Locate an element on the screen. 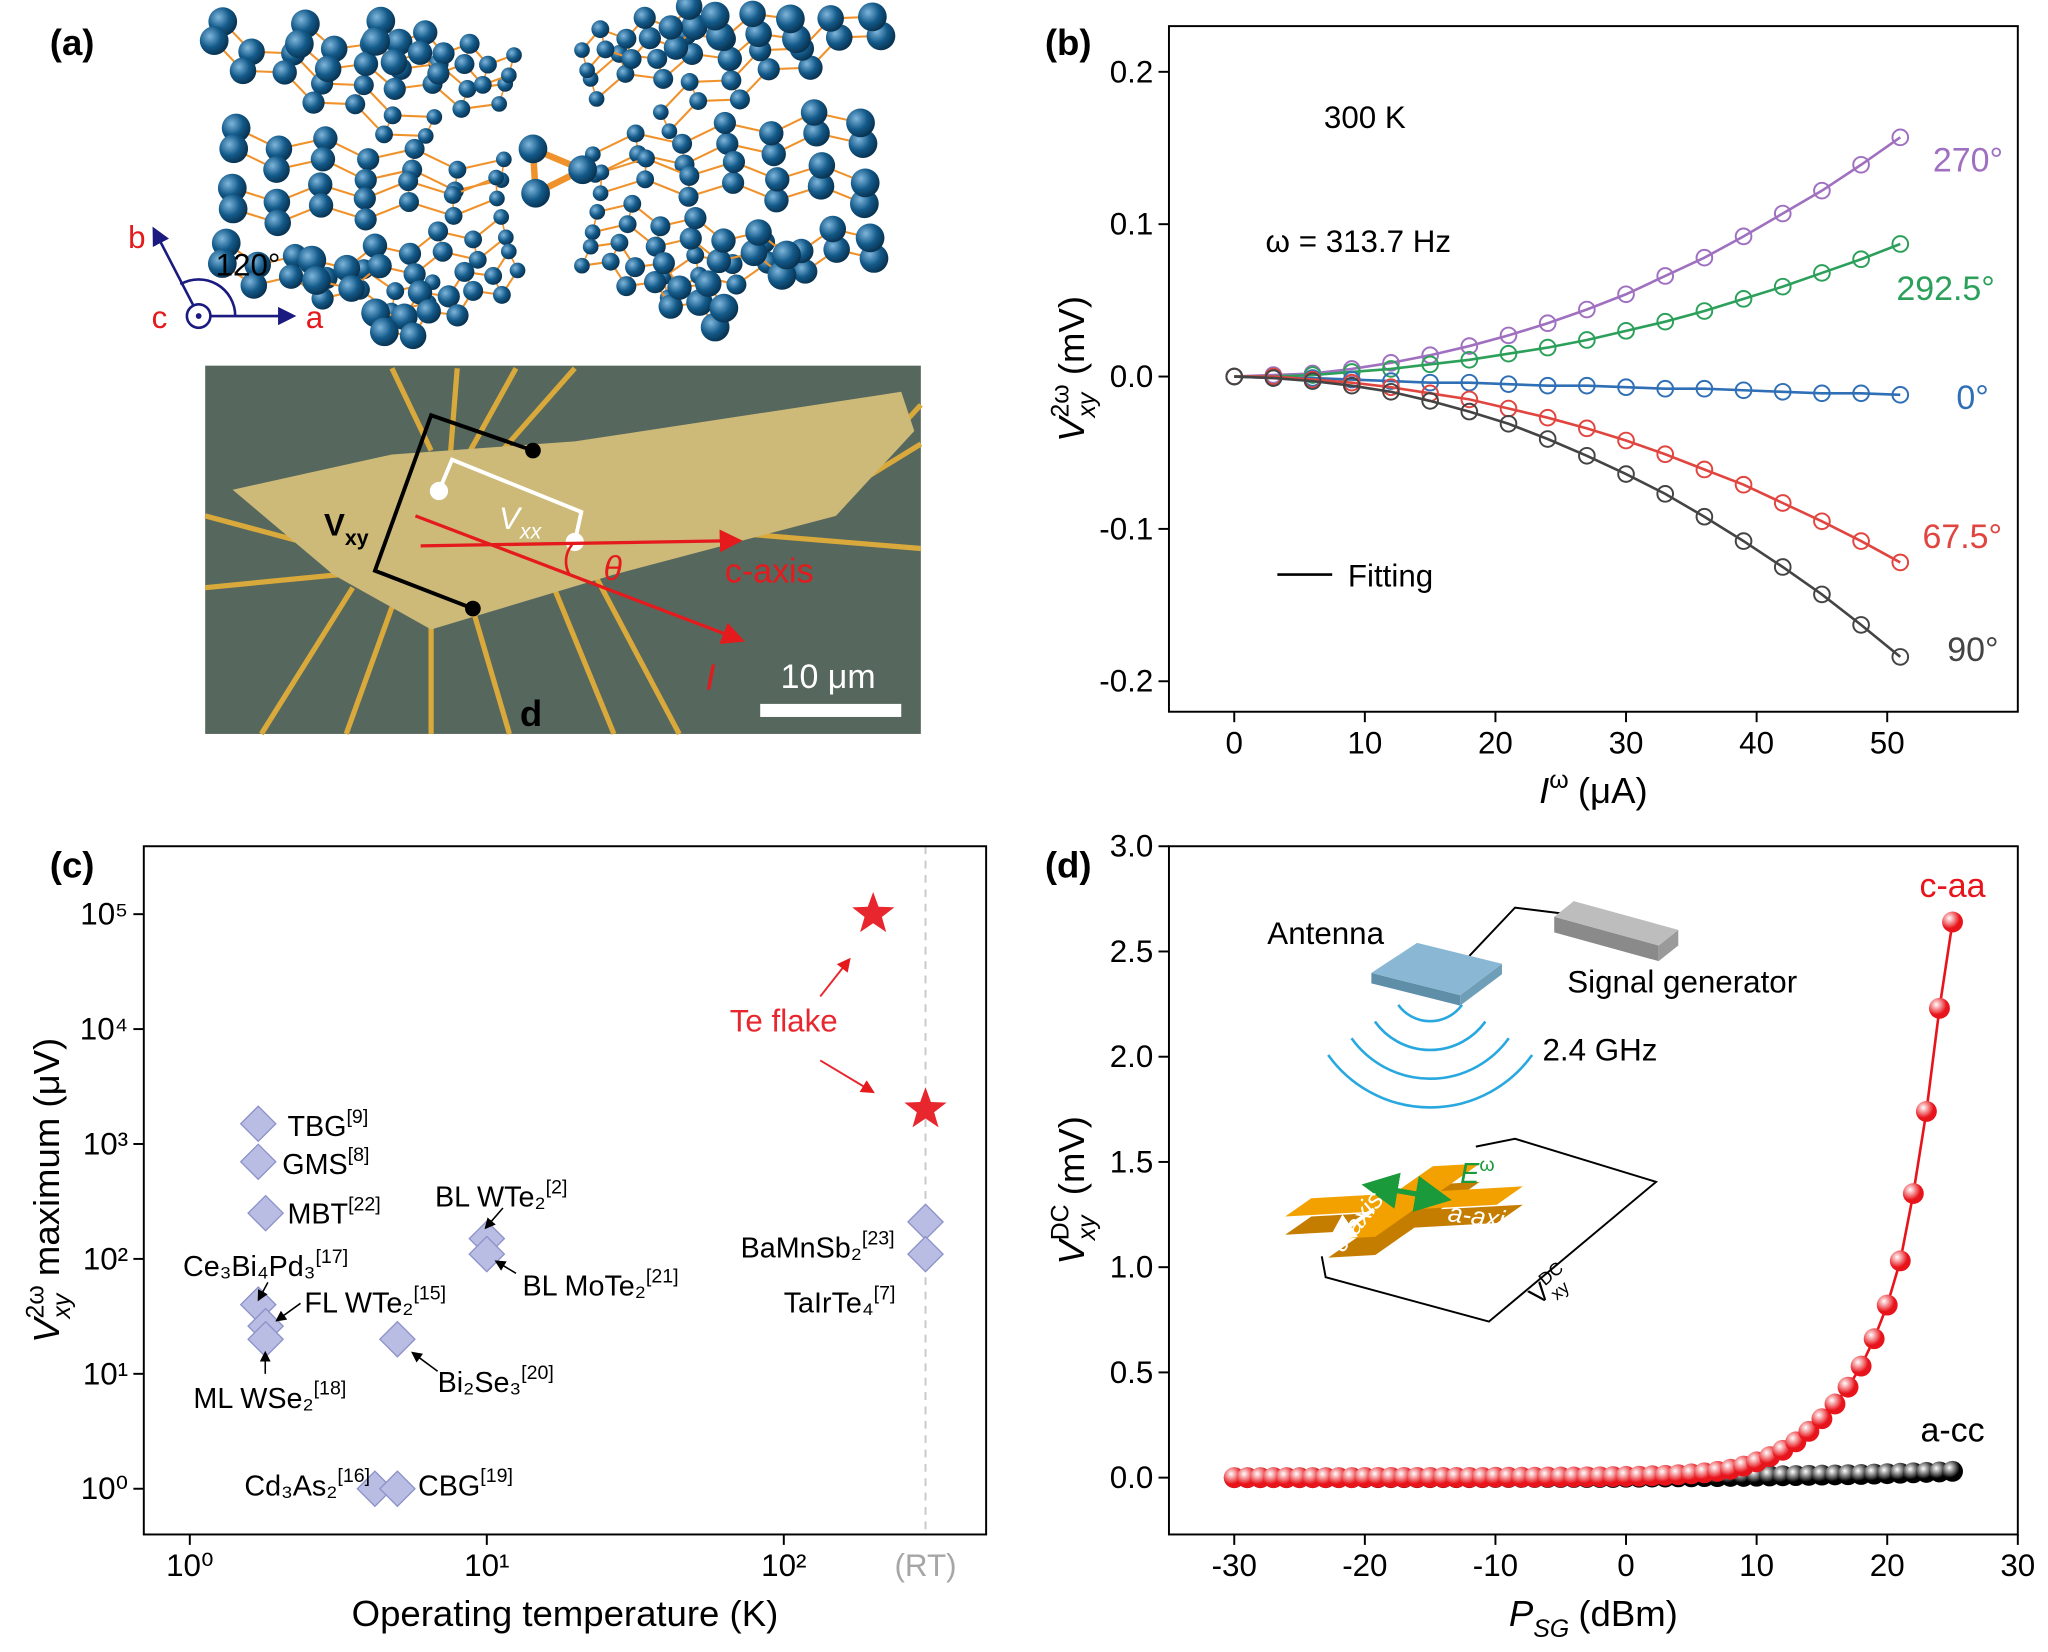 This screenshot has width=2048, height=1652. x-axis-title: Iω (μA) is located at coordinates (1593, 788).